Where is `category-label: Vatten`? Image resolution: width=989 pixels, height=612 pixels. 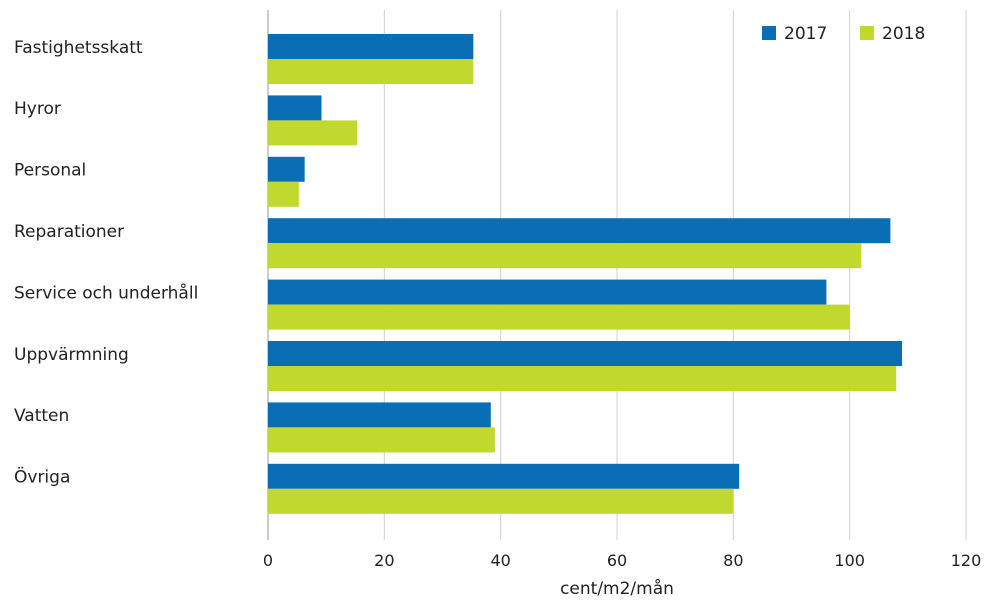
category-label: Vatten is located at coordinates (41, 416).